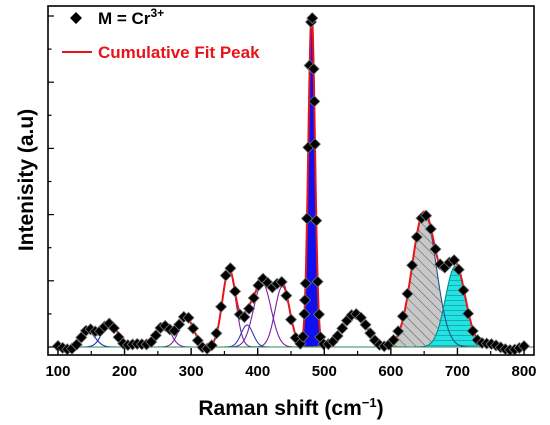 This screenshot has height=425, width=550. I want to click on x-tick-label-400: 400, so click(257, 371).